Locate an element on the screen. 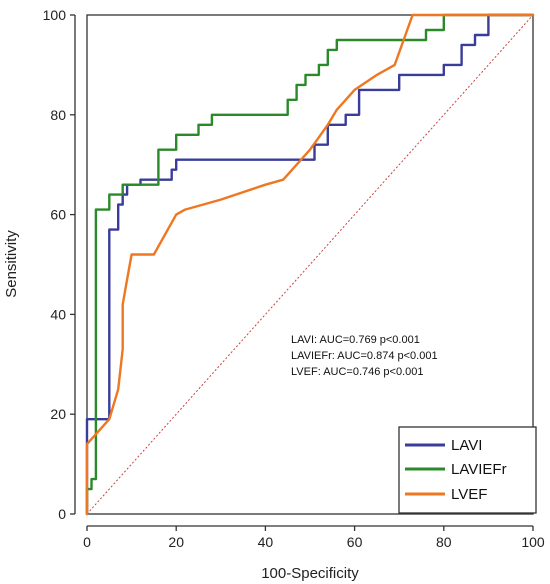 This screenshot has height=584, width=550. y-tick-label: 40 is located at coordinates (58, 314).